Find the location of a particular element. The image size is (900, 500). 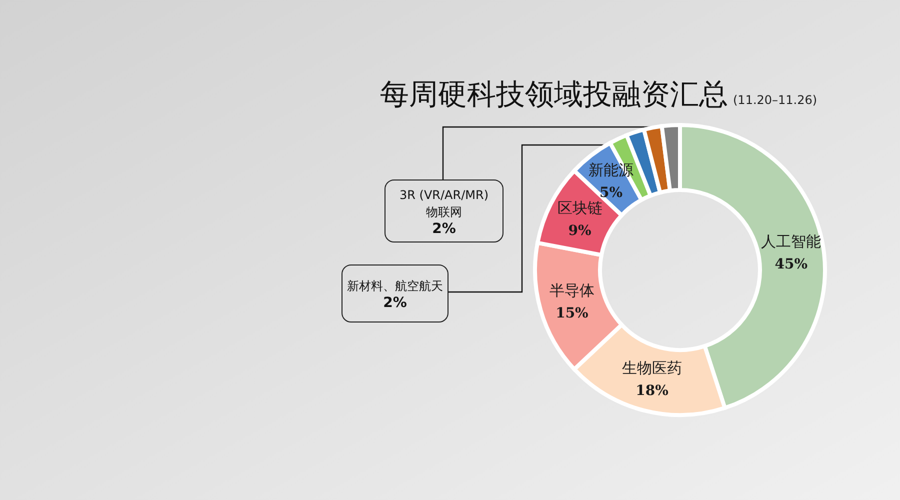

chart-title: 每周硬科技领域投融资汇总 is located at coordinates (554, 94).